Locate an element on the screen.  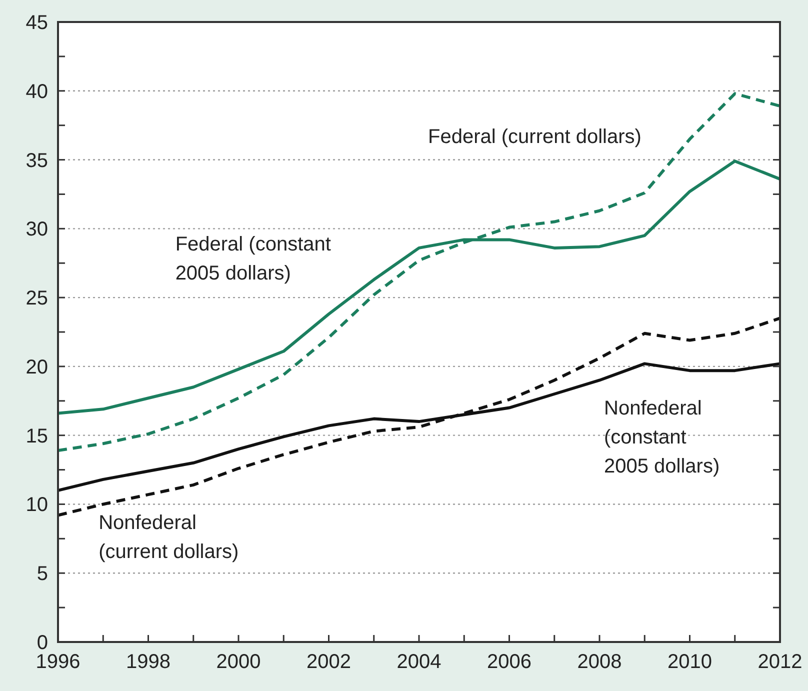
y-tick-label: 5 is located at coordinates (42, 574).